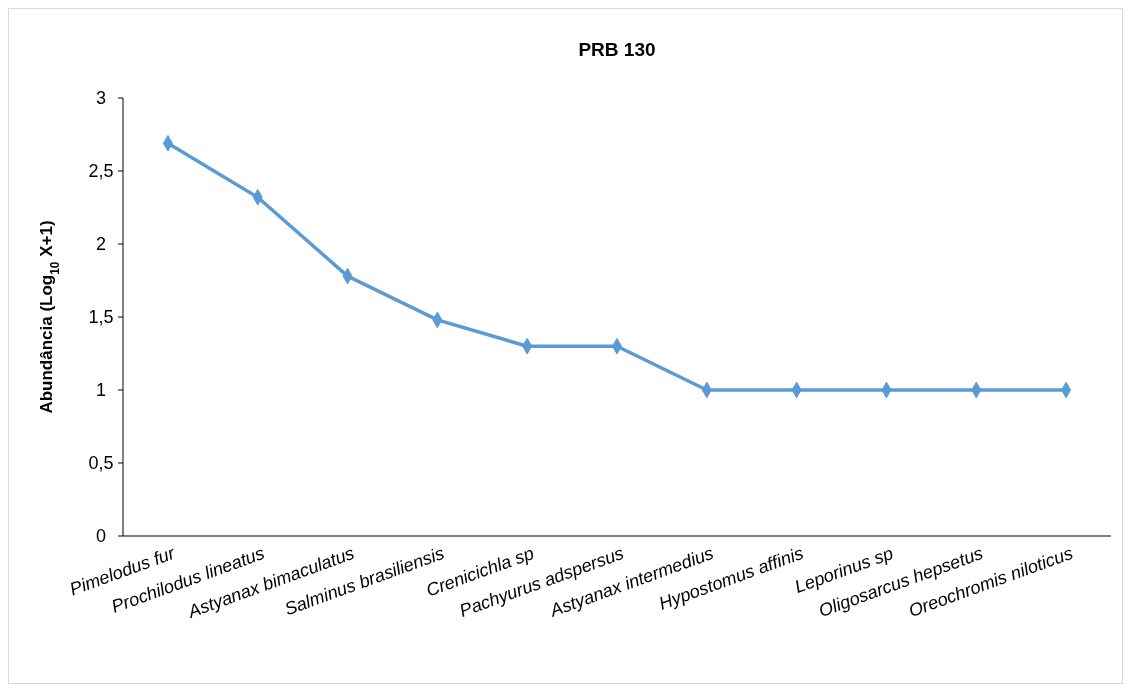 The width and height of the screenshot is (1131, 692). Describe the element at coordinates (101, 536) in the screenshot. I see `y-tick-label: 0` at that location.